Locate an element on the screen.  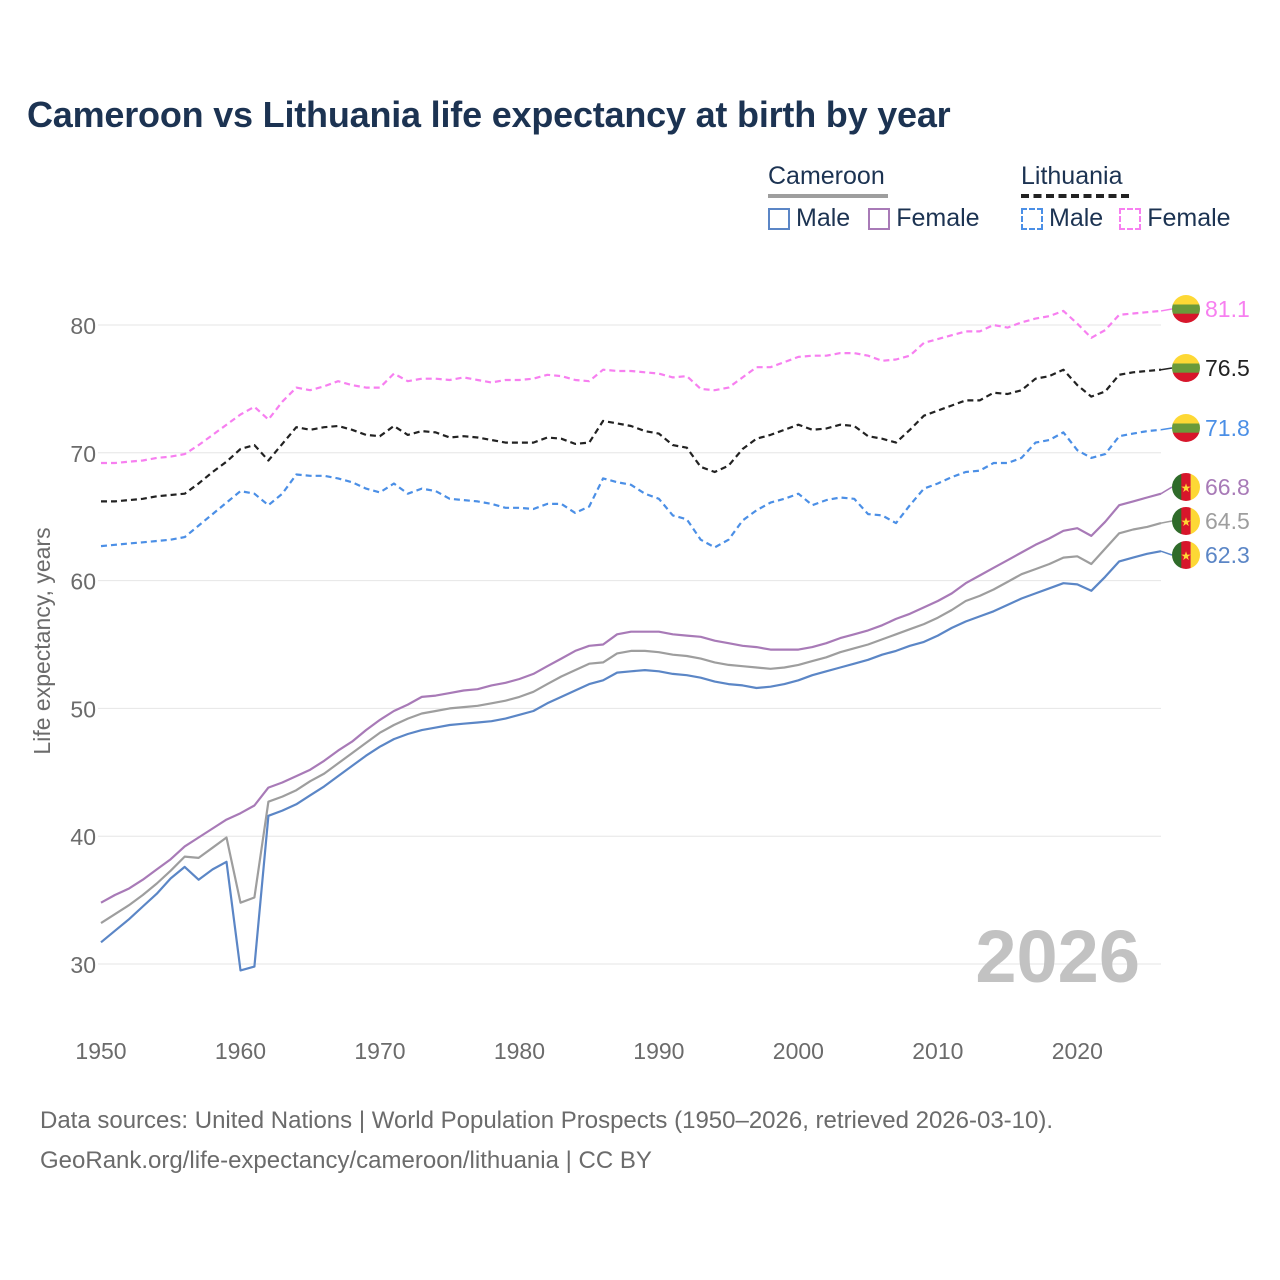
y-tick-label: 70 is located at coordinates (83, 454).